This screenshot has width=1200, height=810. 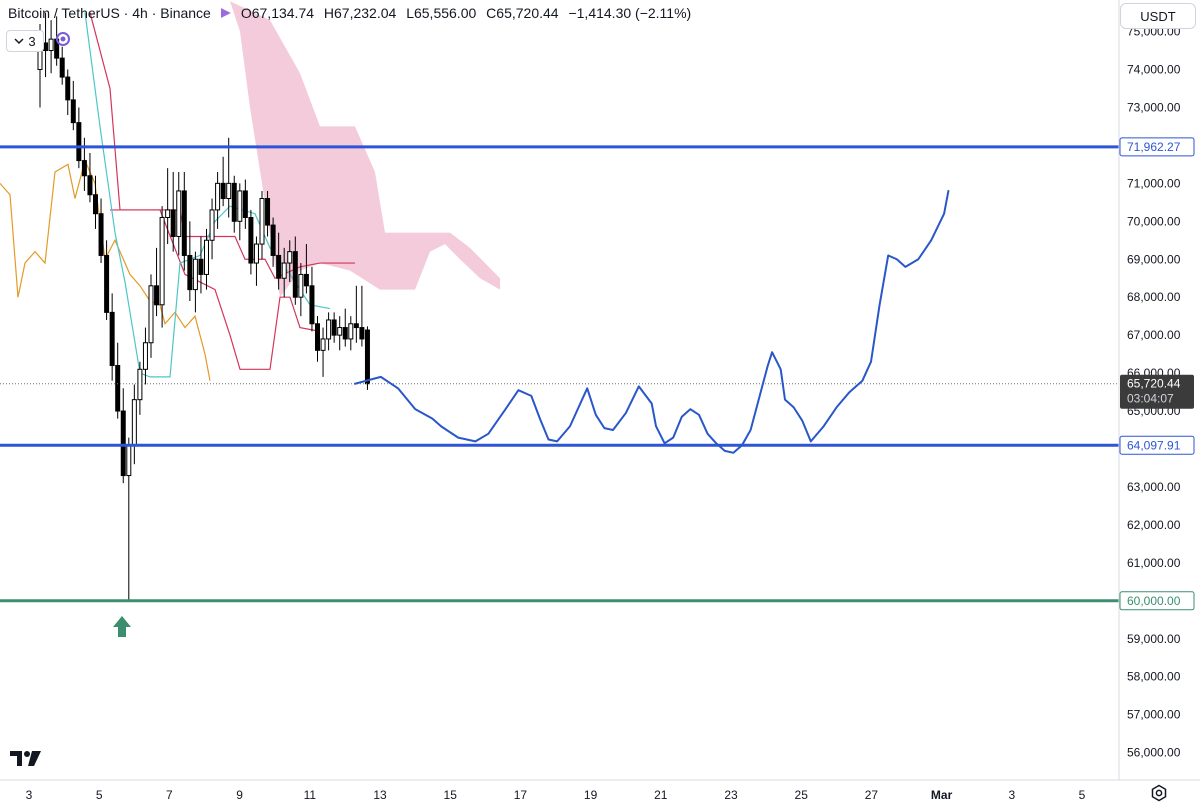 What do you see at coordinates (1154, 70) in the screenshot?
I see `price-tick-label: 74,000.00` at bounding box center [1154, 70].